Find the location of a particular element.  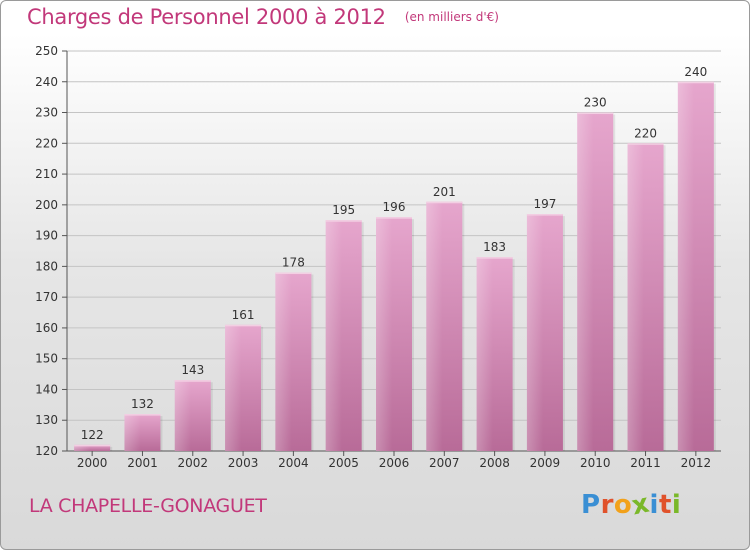

chart-title: Charges de Personnel 2000 à 2012 is located at coordinates (206, 17).